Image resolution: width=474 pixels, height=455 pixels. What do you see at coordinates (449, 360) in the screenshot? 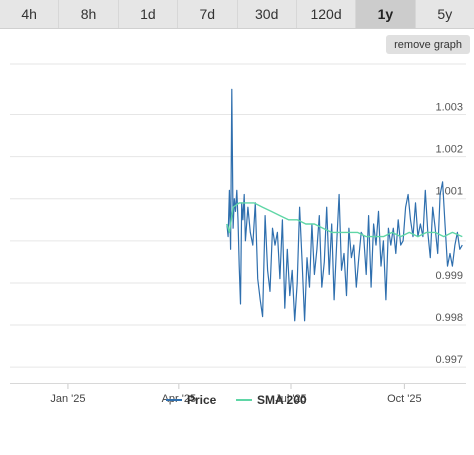
I see `y-tick-label: 0.997` at bounding box center [449, 360].